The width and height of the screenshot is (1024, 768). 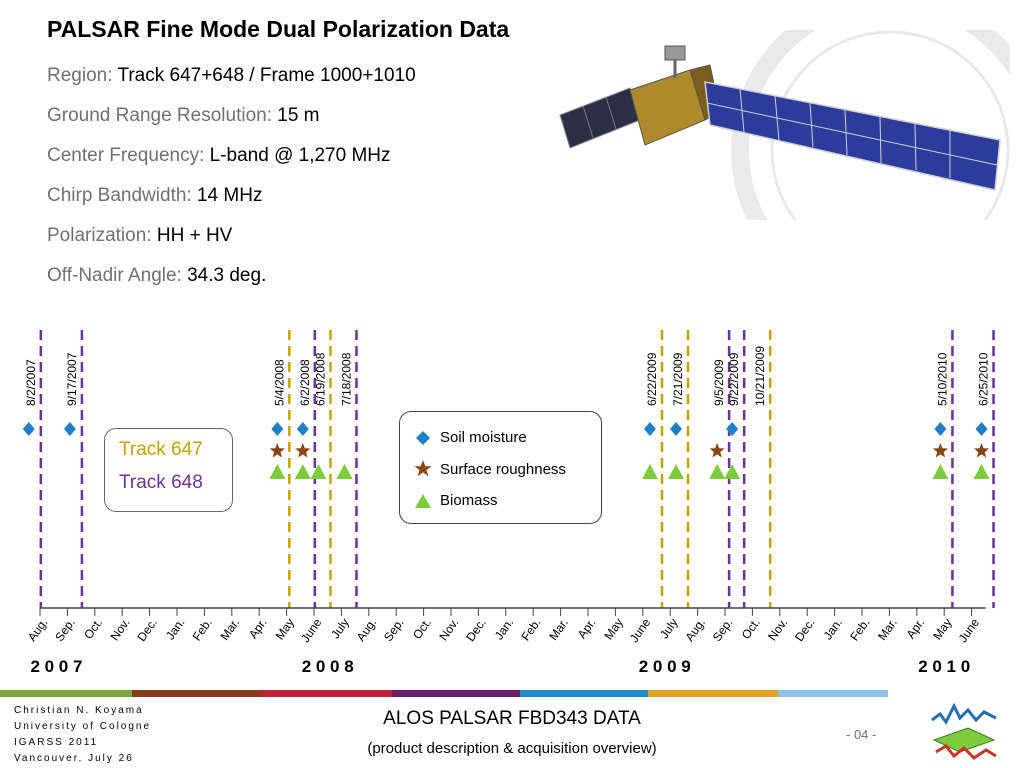 I want to click on acquisition-date: 6/25/2010, so click(x=984, y=379).